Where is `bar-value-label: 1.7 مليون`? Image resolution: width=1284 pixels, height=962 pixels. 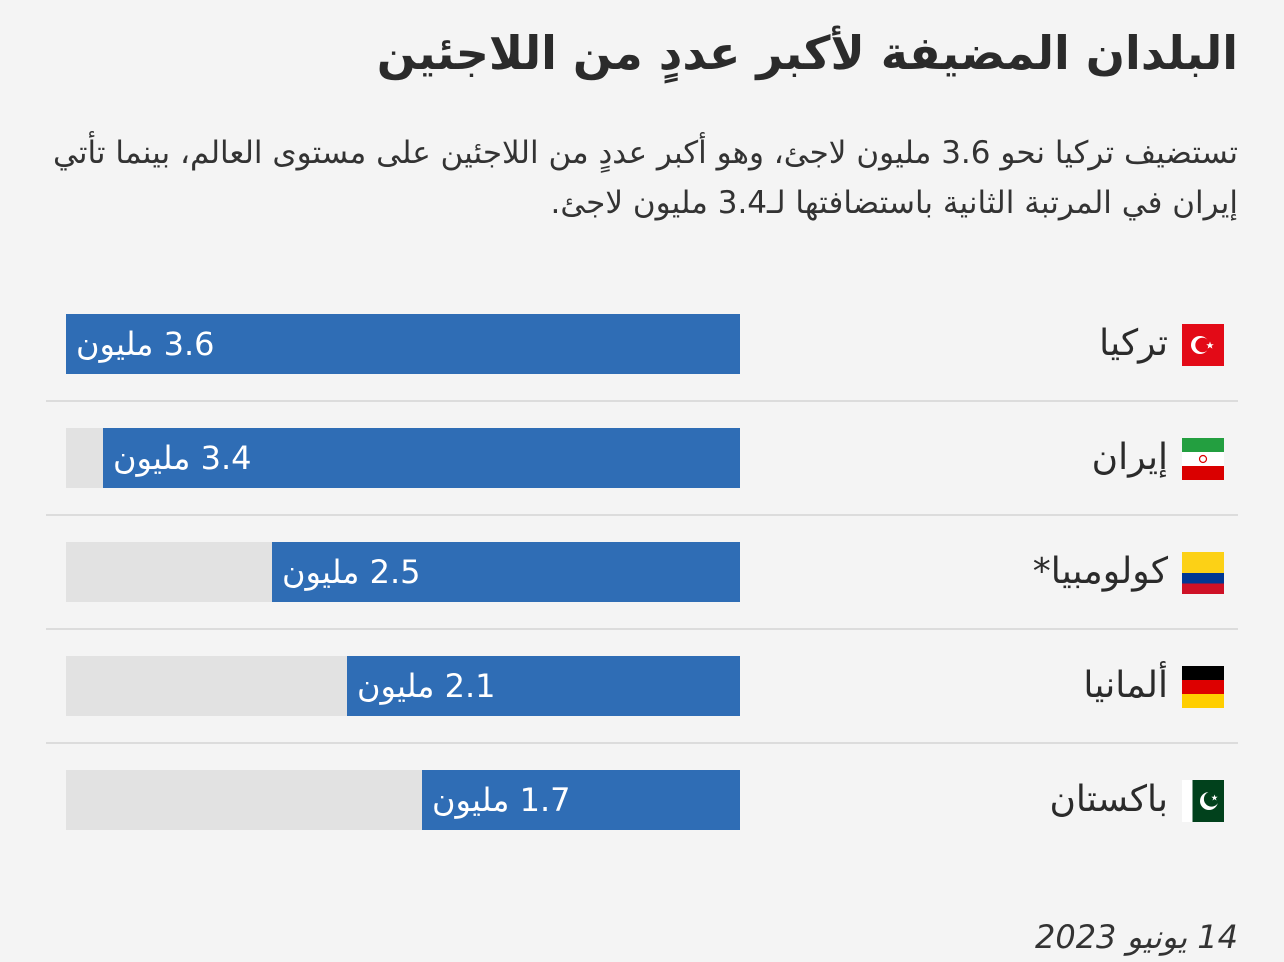
bar-value-label: 1.7 مليون is located at coordinates (501, 800).